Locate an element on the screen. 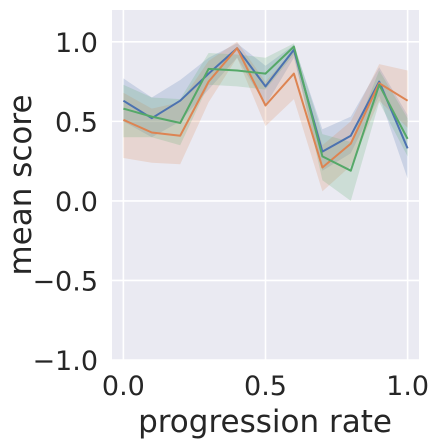 The width and height of the screenshot is (433, 448). y-tick-label: 0.0 is located at coordinates (76, 202).